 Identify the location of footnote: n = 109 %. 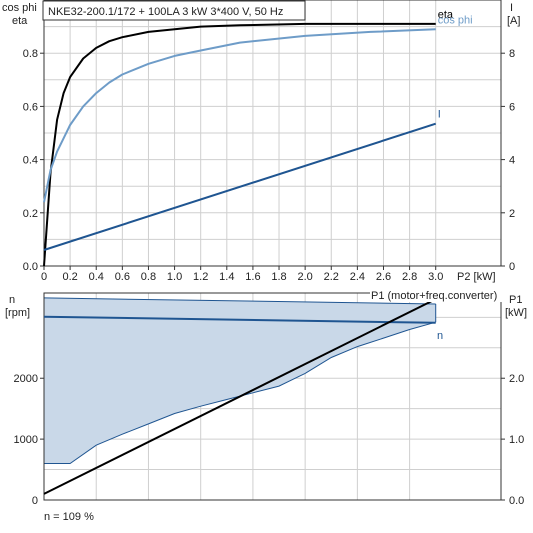
(69, 517).